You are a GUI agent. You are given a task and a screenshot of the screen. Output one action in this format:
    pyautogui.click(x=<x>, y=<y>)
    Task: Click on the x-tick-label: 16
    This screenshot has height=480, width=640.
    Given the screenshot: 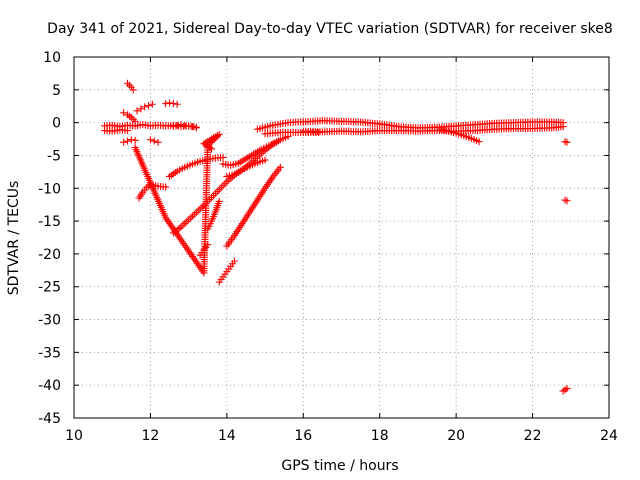 What is the action you would take?
    pyautogui.click(x=303, y=436)
    